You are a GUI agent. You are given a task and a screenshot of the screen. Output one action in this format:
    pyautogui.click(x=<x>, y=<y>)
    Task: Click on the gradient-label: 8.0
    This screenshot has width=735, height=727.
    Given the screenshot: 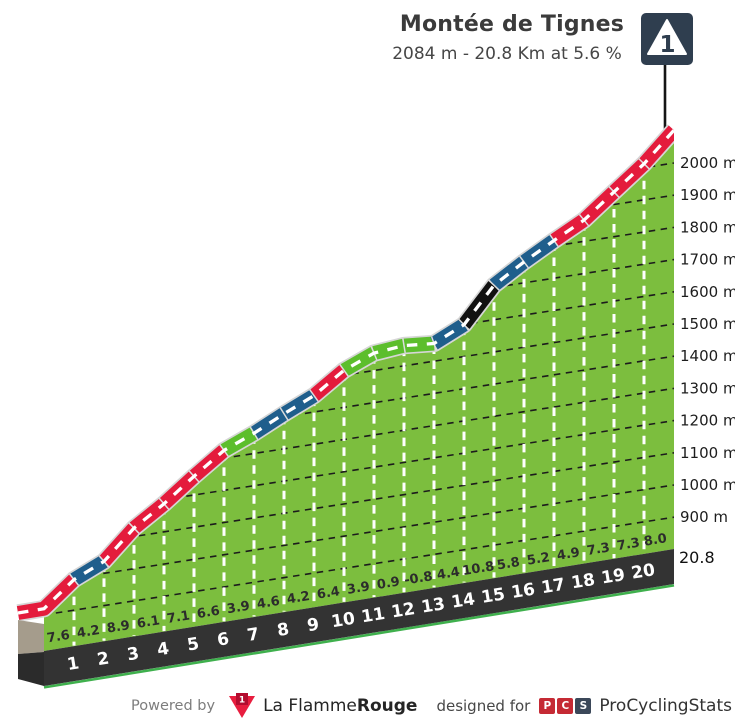 What is the action you would take?
    pyautogui.click(x=655, y=540)
    